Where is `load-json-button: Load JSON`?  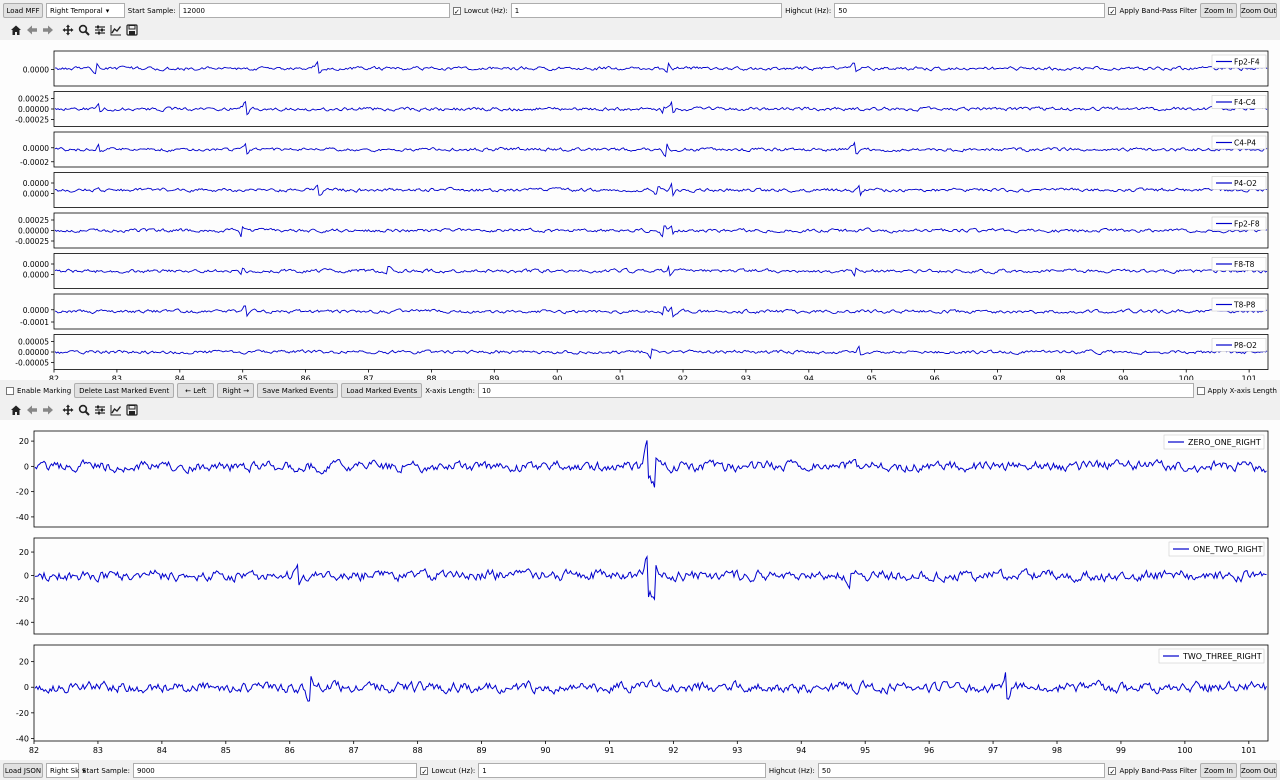
load-json-button: Load JSON is located at coordinates (23, 770).